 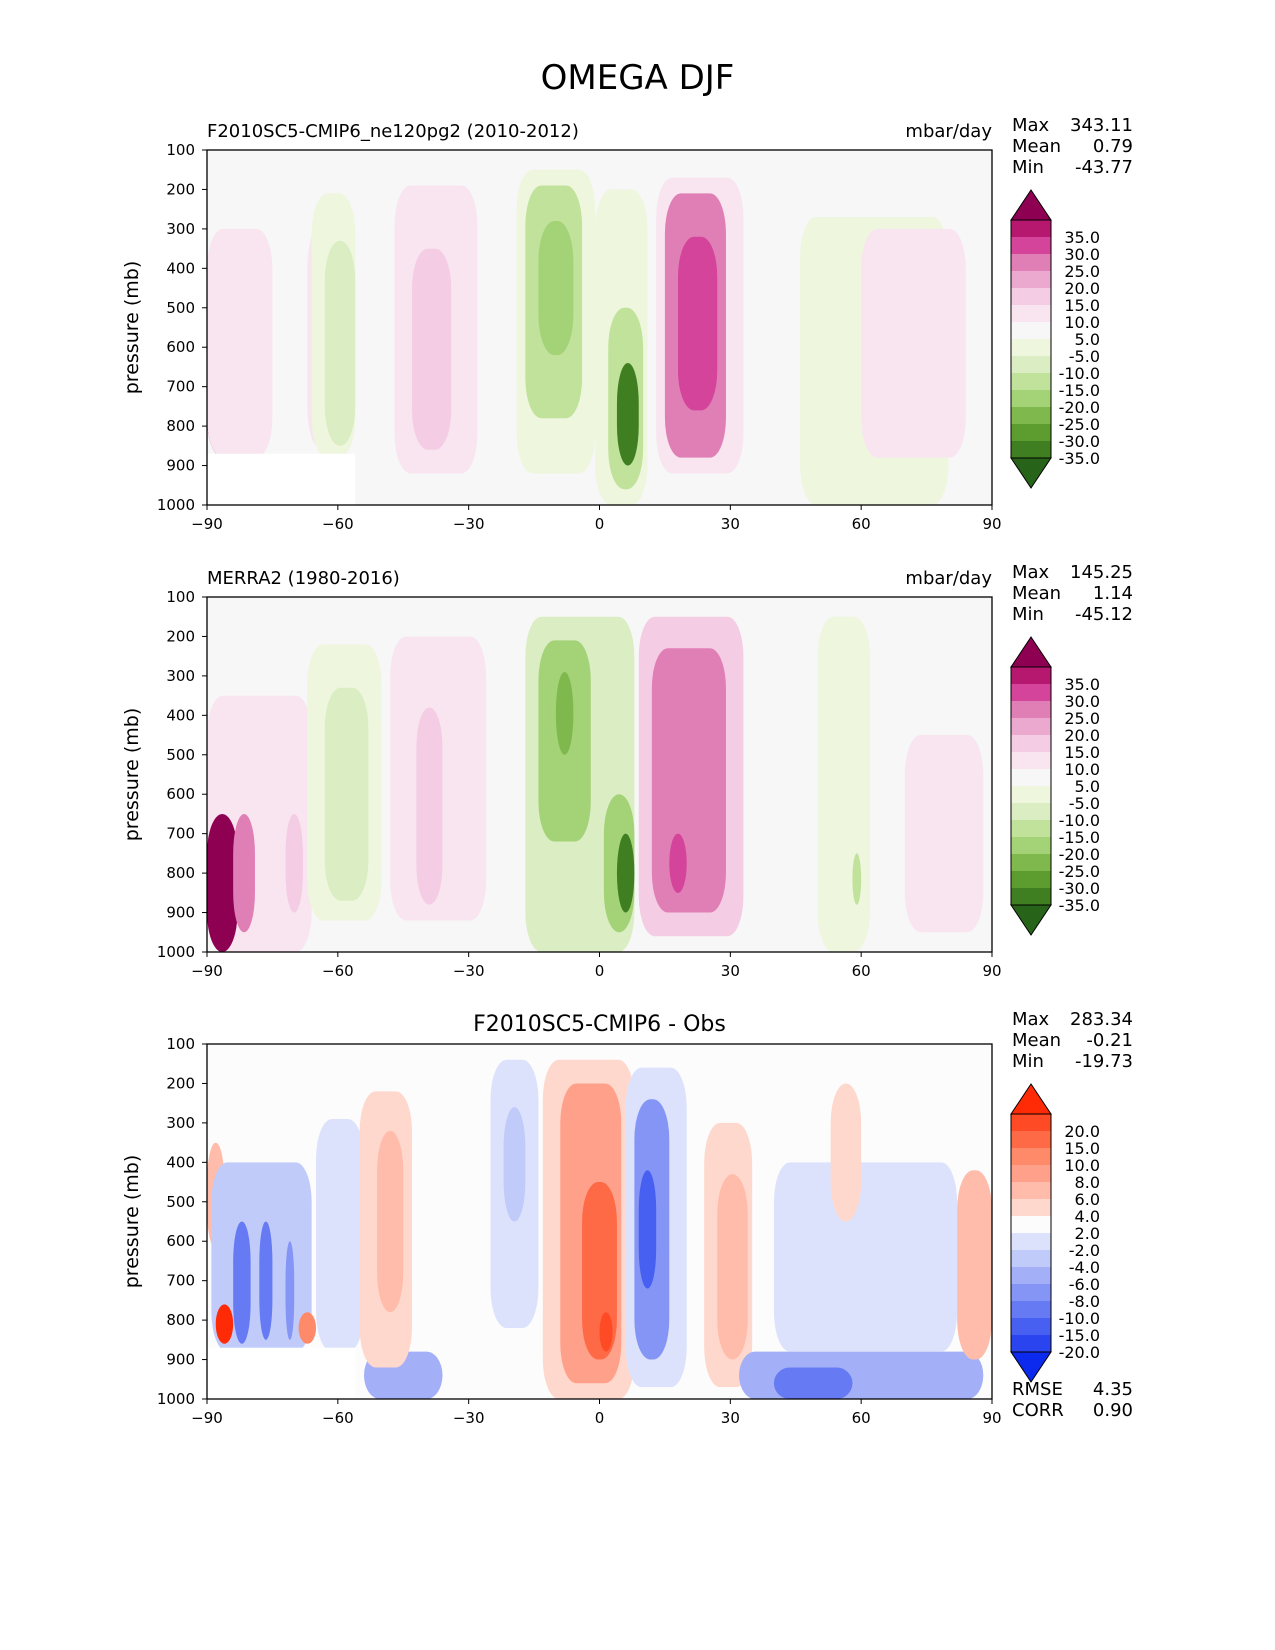 I want to click on y-tick-label: 800, so click(x=180, y=426).